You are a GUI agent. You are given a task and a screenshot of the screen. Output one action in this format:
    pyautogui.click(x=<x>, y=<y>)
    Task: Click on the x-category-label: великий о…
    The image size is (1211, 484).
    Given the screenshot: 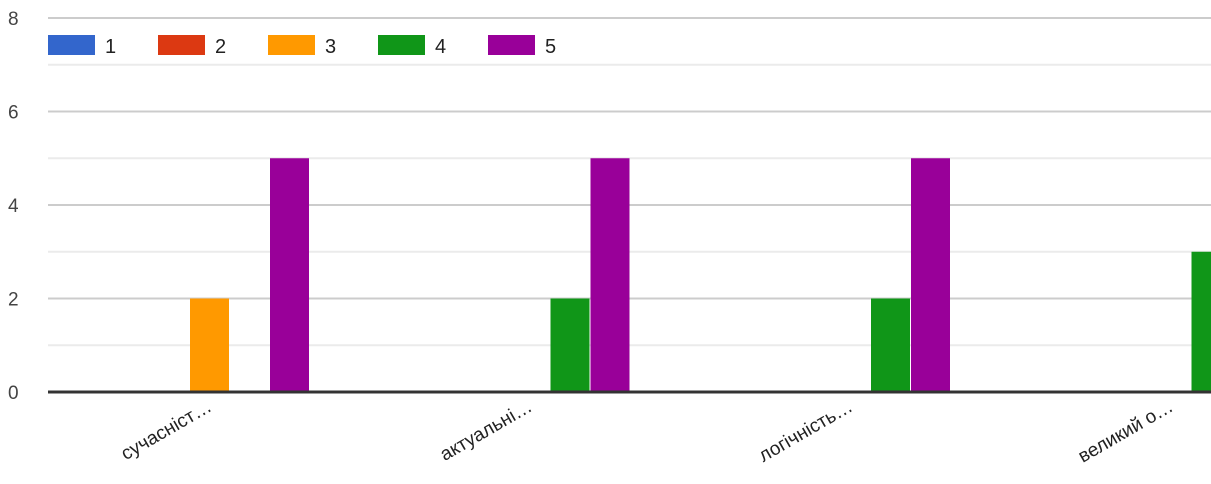 What is the action you would take?
    pyautogui.click(x=1126, y=431)
    